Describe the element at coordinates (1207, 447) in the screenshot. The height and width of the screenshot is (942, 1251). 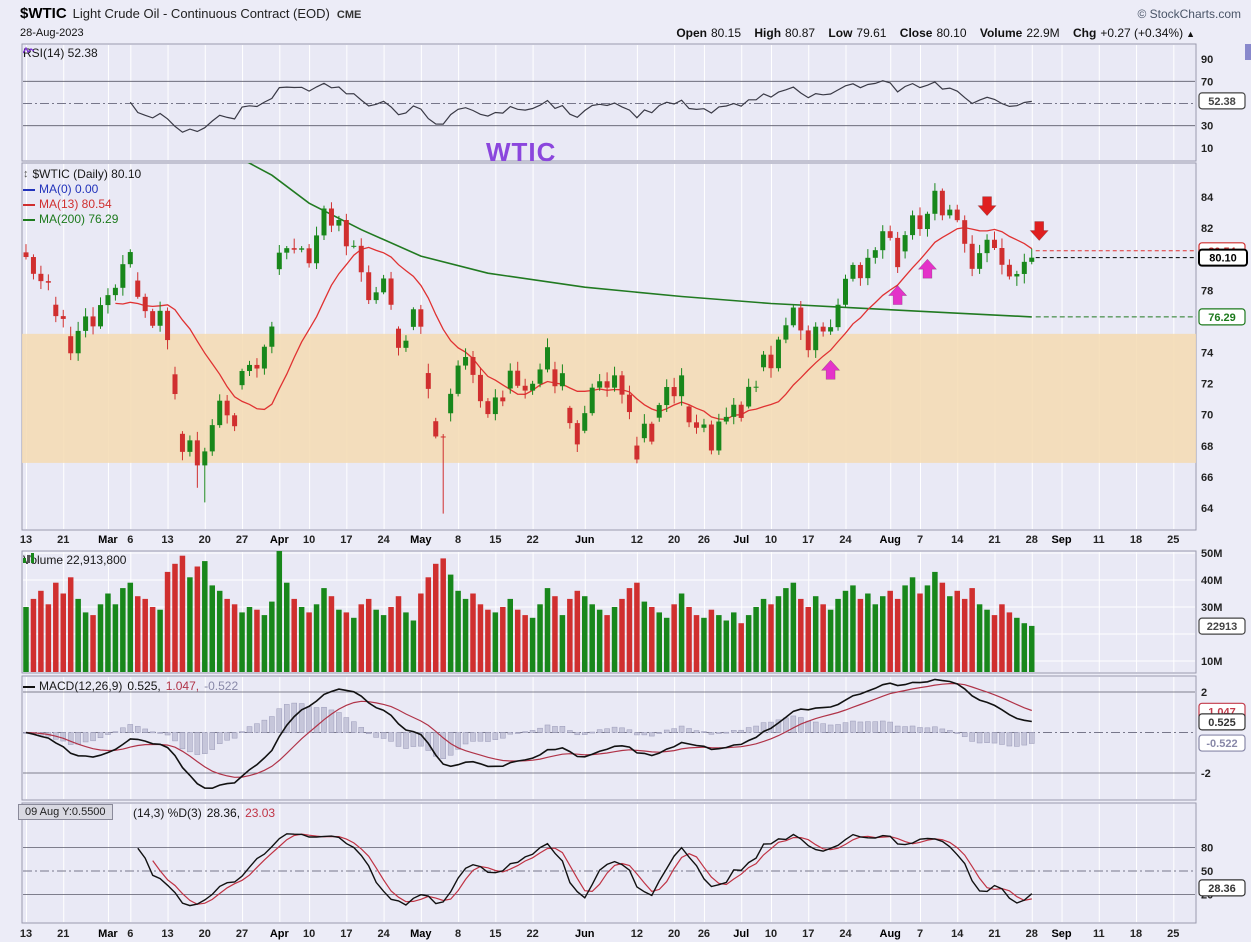
I see `price-axis-label: 68` at that location.